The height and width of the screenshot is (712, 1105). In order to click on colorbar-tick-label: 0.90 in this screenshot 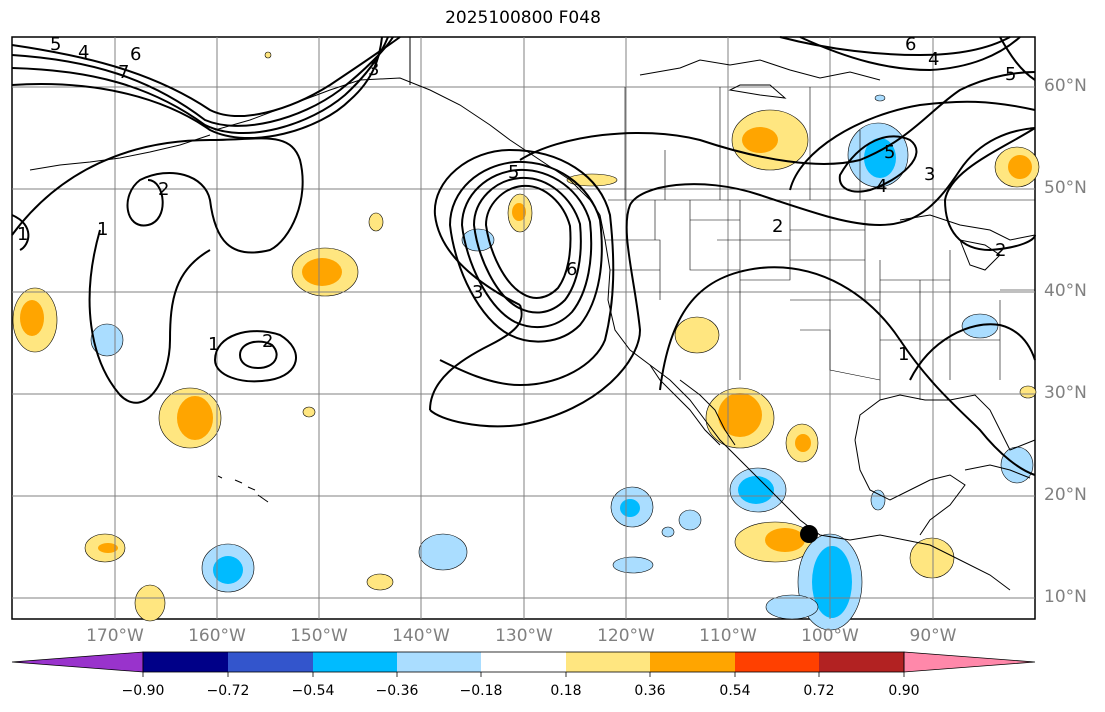, I will do `click(904, 691)`.